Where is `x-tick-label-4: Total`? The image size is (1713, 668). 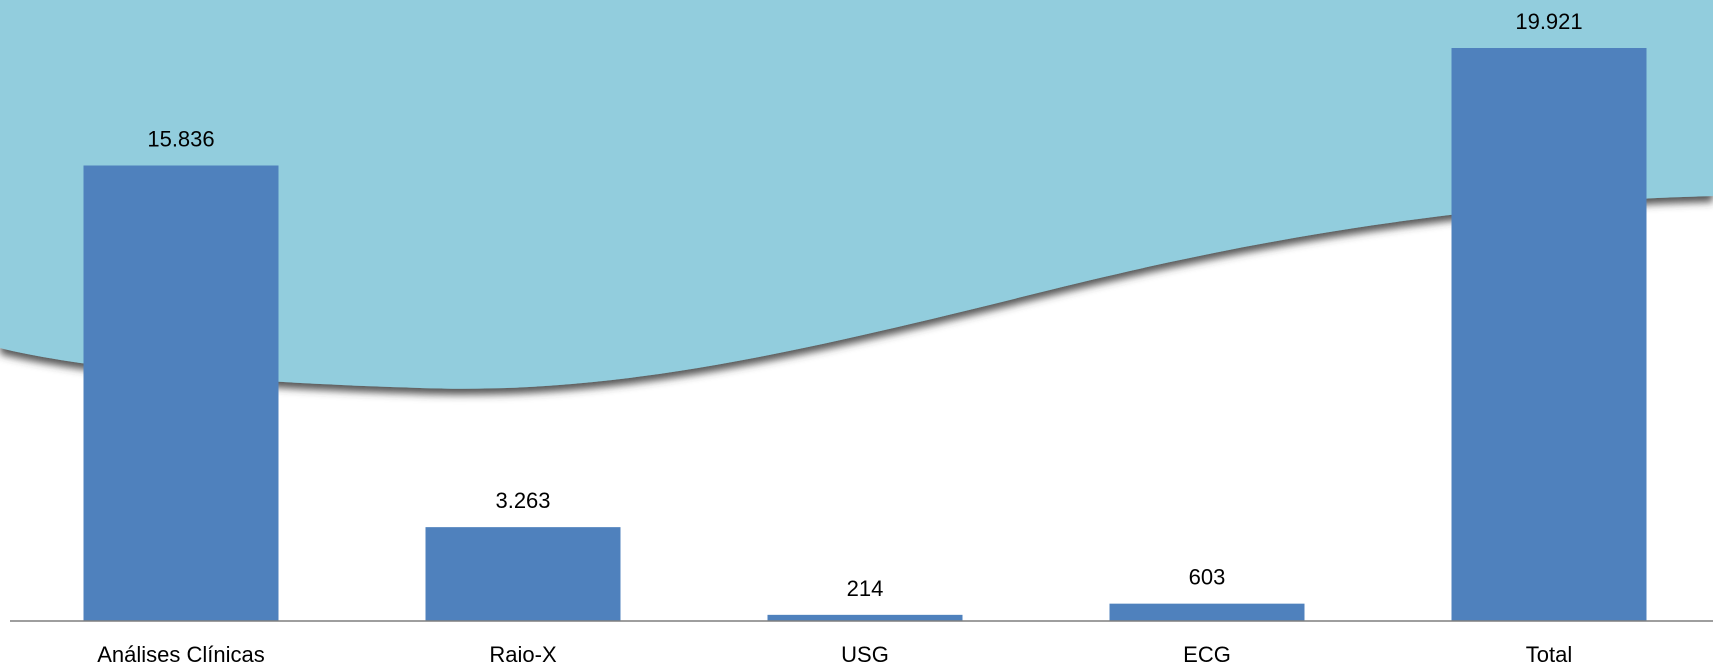
x-tick-label-4: Total is located at coordinates (1549, 654).